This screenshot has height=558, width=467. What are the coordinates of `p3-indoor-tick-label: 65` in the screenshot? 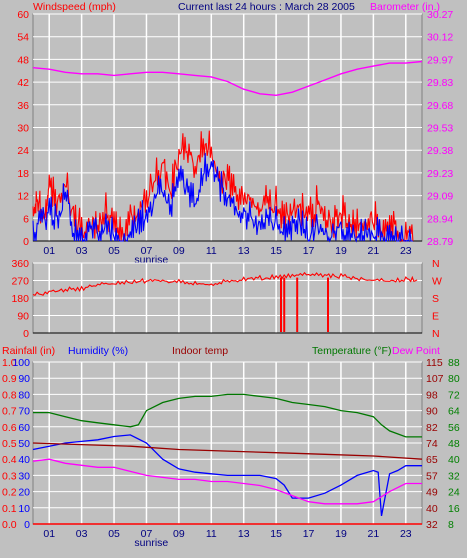 It's located at (432, 460).